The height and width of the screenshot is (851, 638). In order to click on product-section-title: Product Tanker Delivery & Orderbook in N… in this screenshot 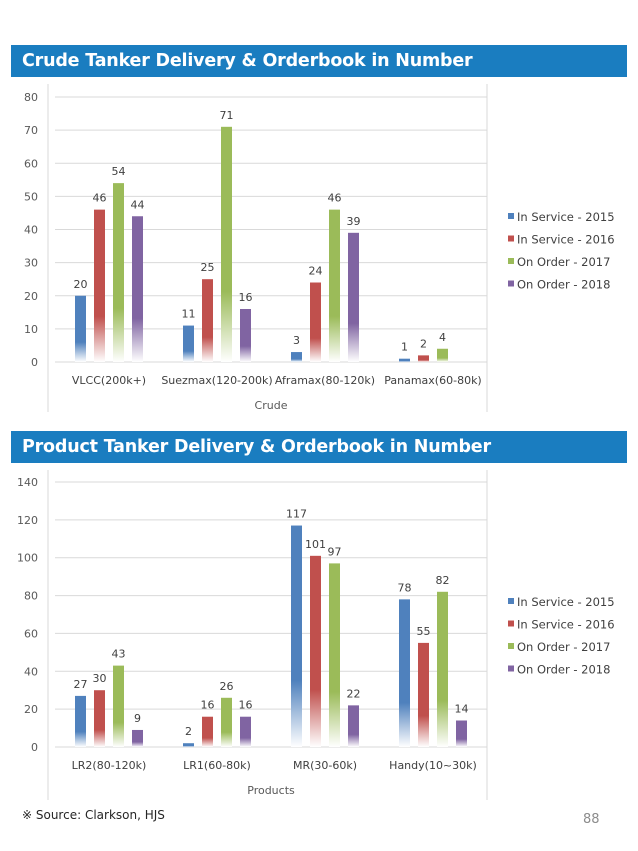, I will do `click(319, 447)`.